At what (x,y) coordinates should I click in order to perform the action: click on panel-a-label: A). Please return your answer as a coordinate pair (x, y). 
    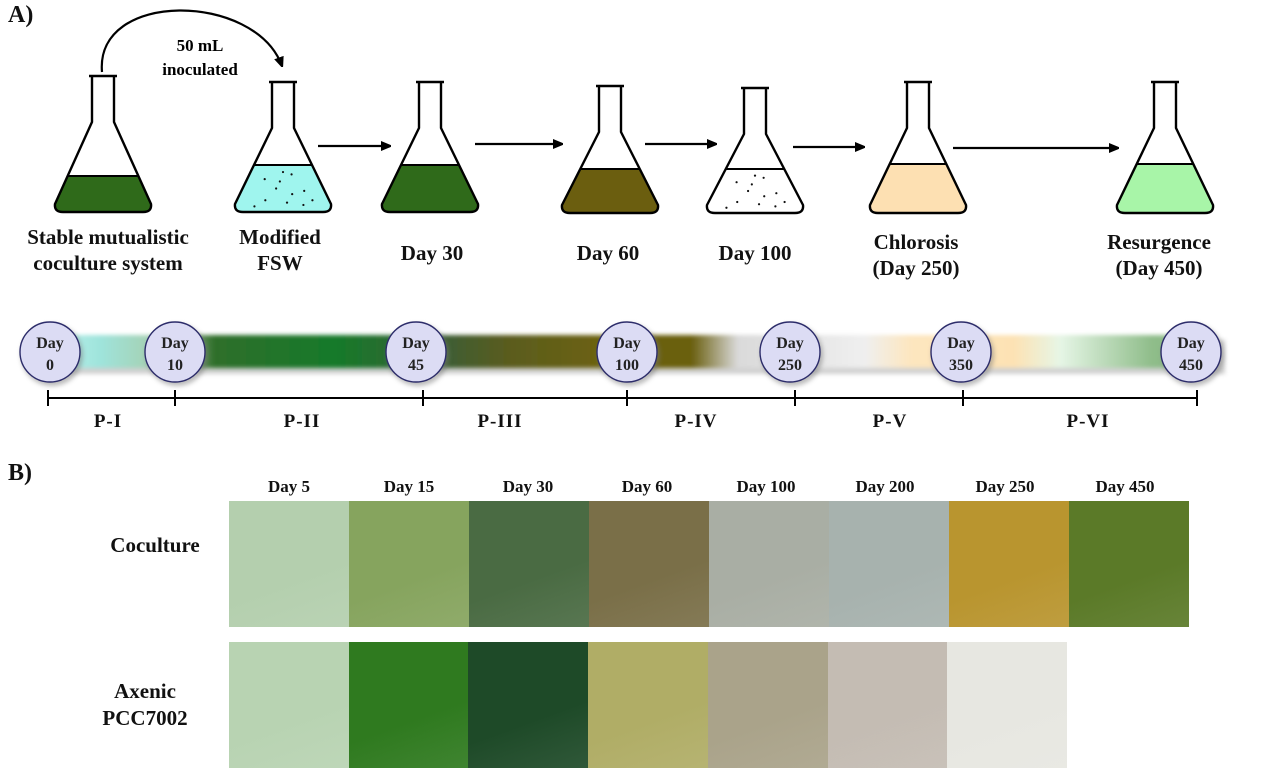
    Looking at the image, I should click on (21, 15).